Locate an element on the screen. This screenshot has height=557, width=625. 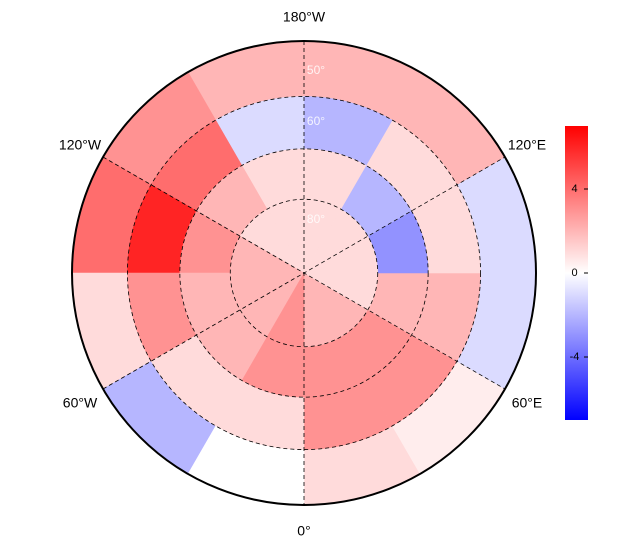
colorbar-scale is located at coordinates (576, 273).